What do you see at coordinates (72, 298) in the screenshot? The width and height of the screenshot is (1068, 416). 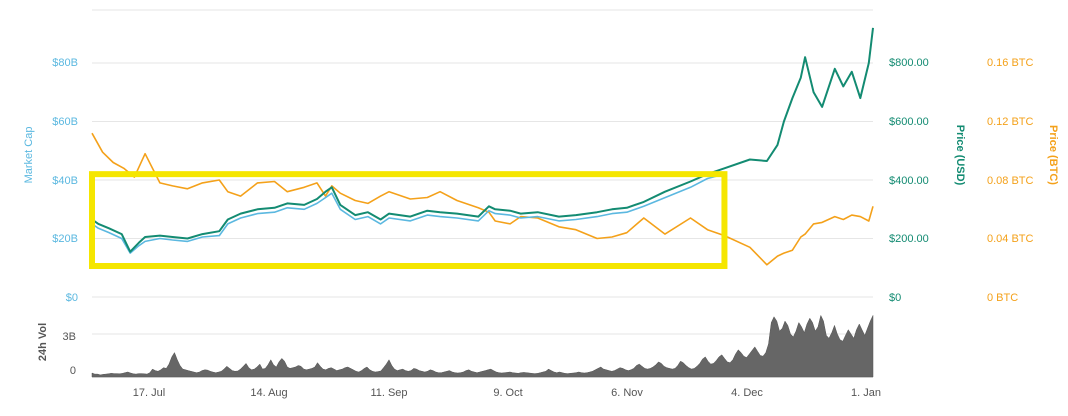 I see `market-cap-tick: $0` at bounding box center [72, 298].